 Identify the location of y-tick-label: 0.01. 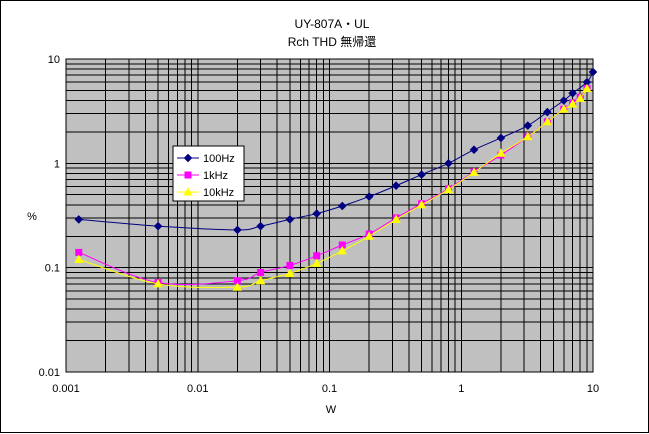
(49, 373).